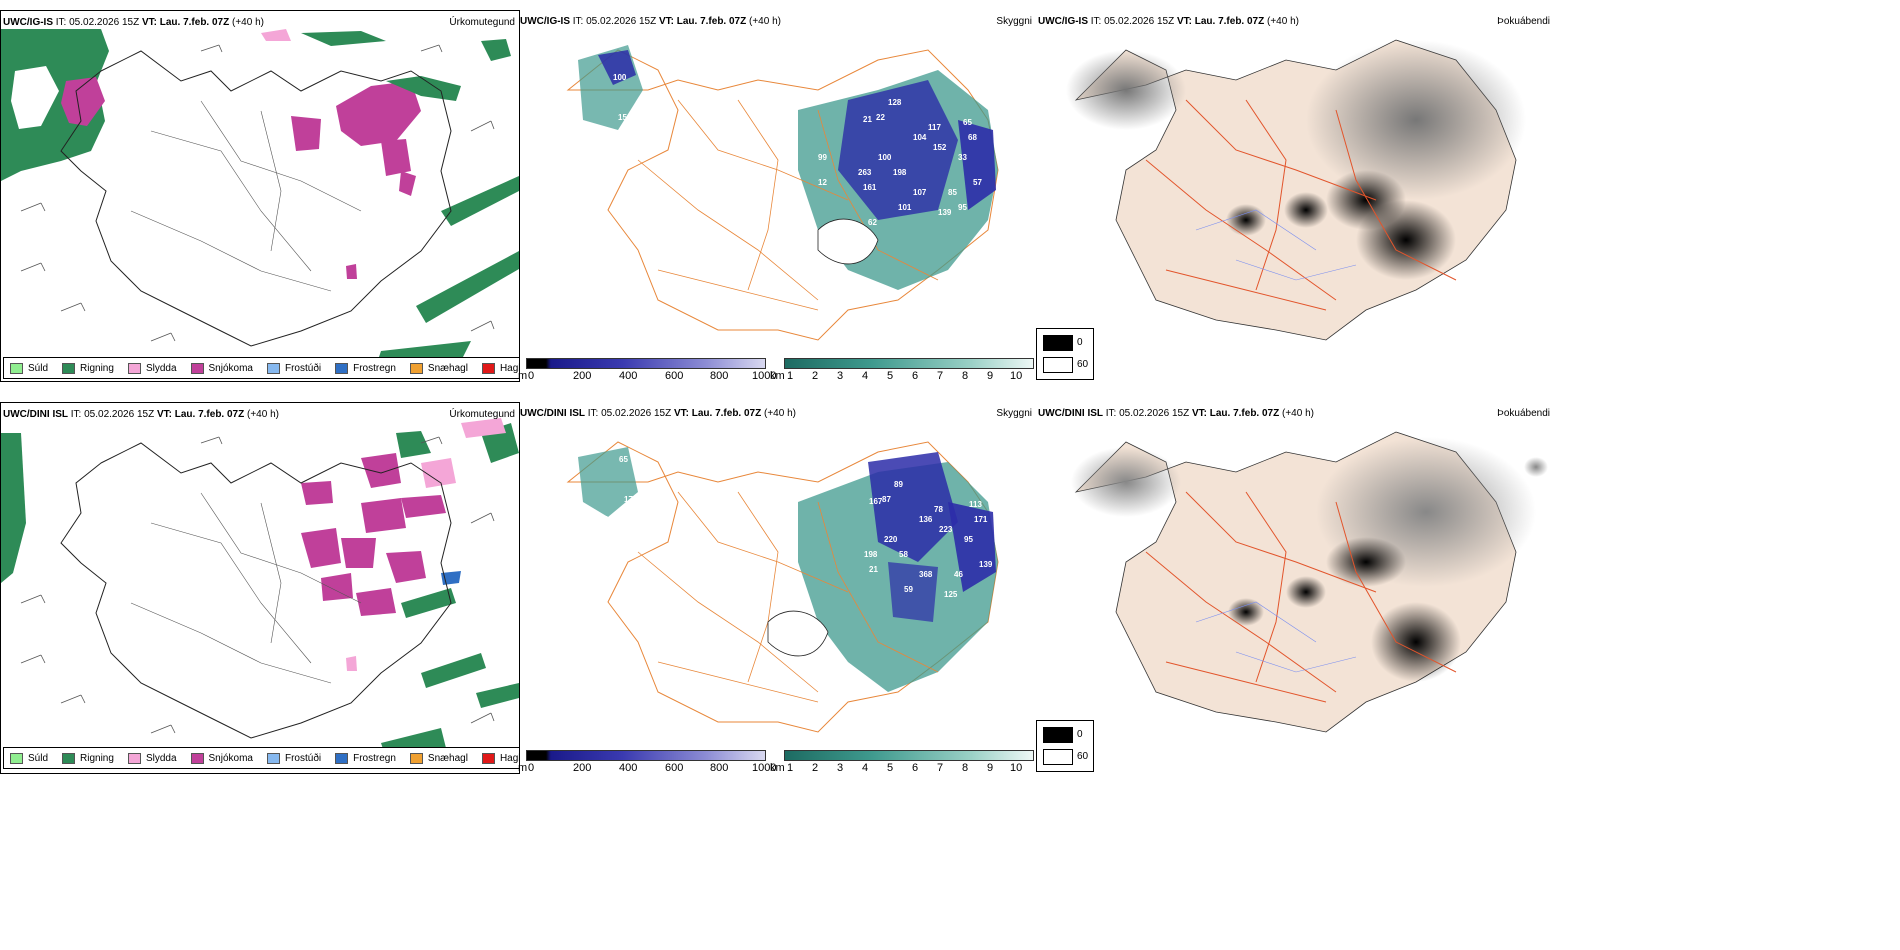 The image size is (1900, 950). Describe the element at coordinates (865, 172) in the screenshot. I see `cloud-value-label: 263` at that location.